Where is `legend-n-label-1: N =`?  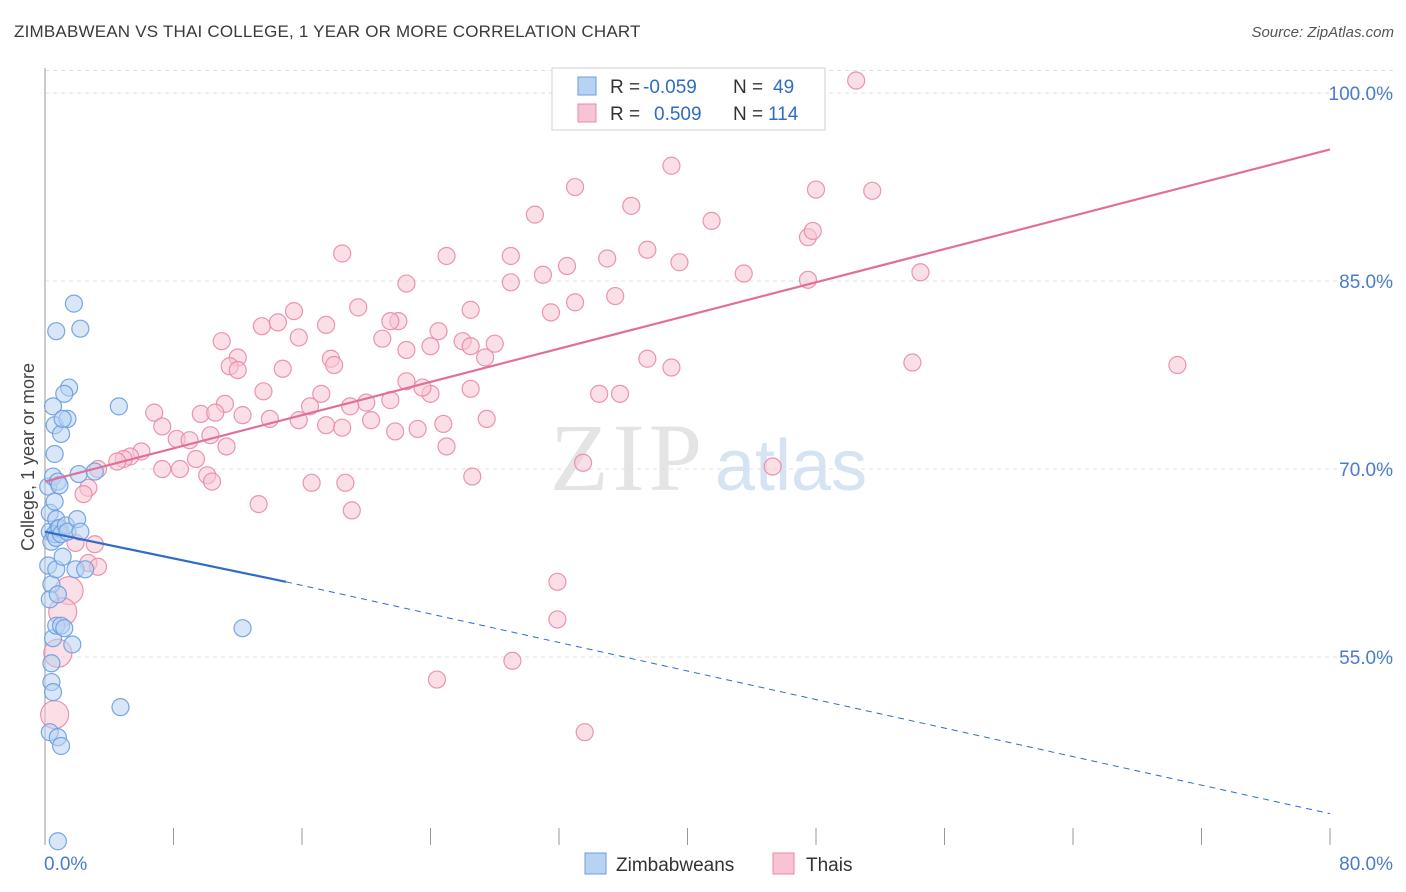 legend-n-label-1: N = is located at coordinates (748, 87).